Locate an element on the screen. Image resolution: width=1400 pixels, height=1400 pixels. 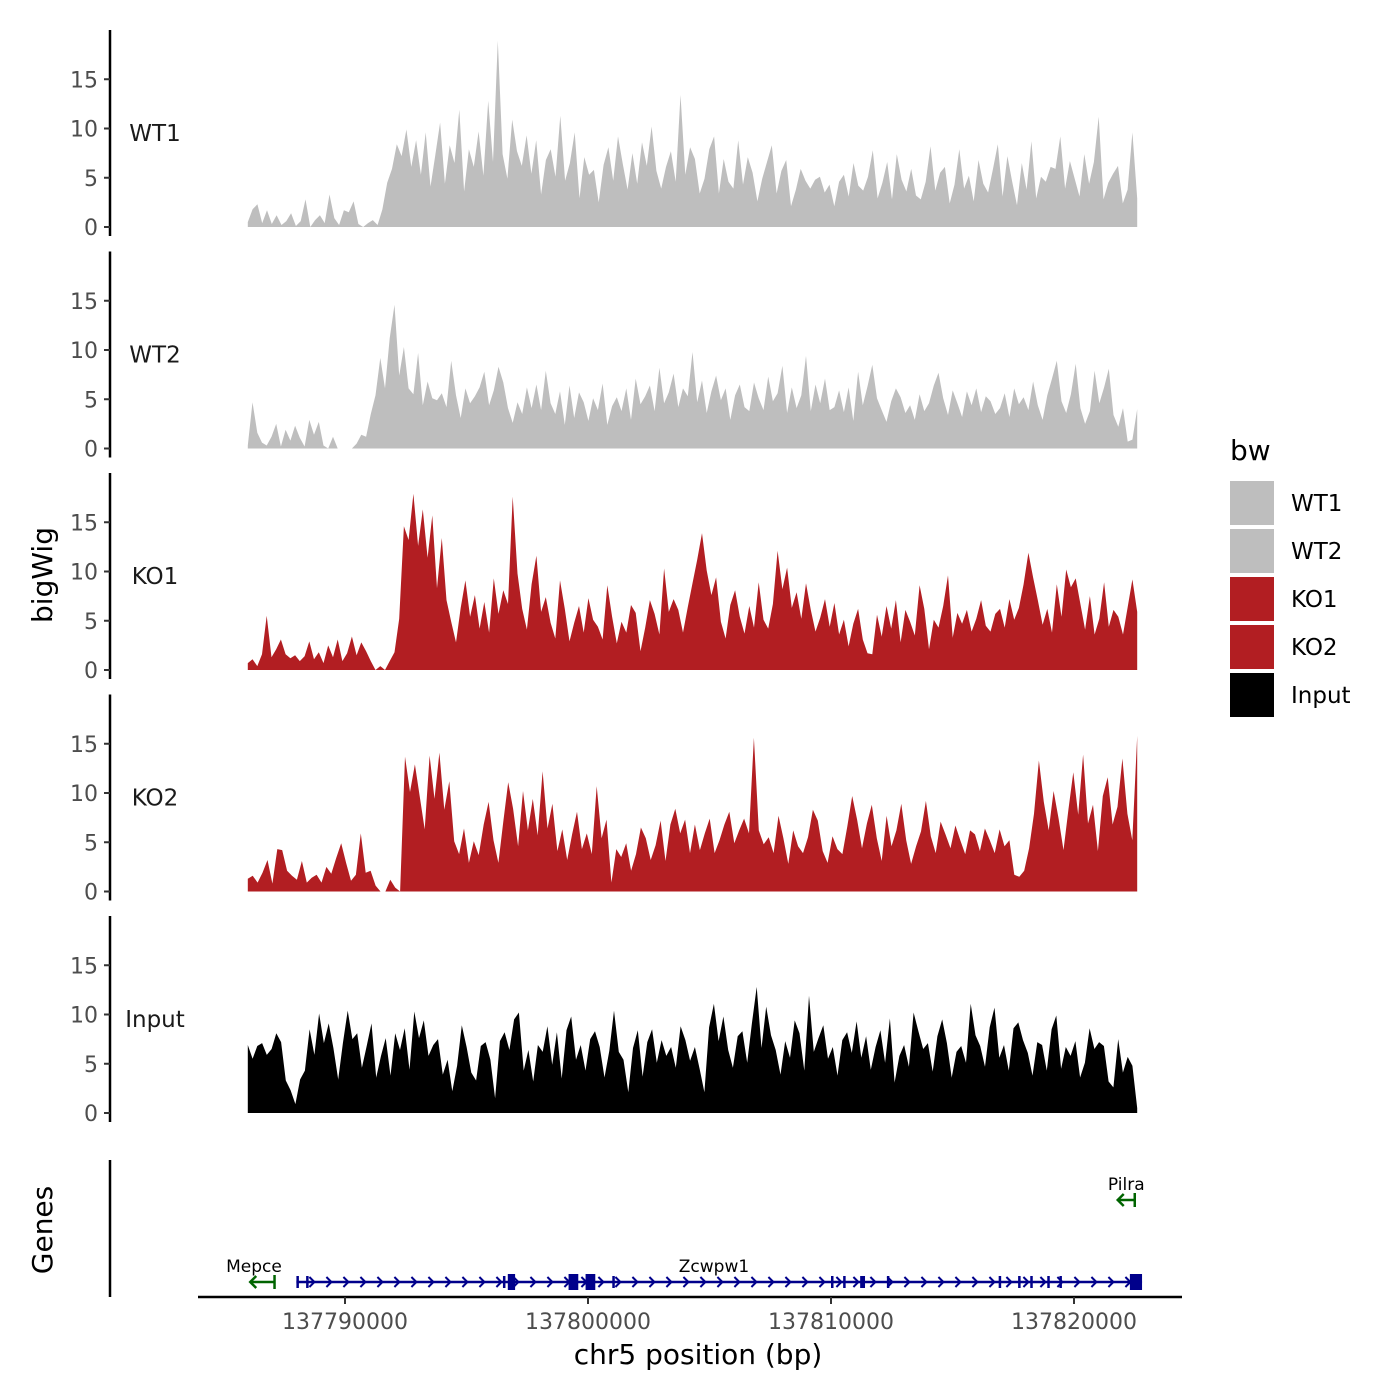
x-tick-label: 137820000 is located at coordinates (1074, 1322).